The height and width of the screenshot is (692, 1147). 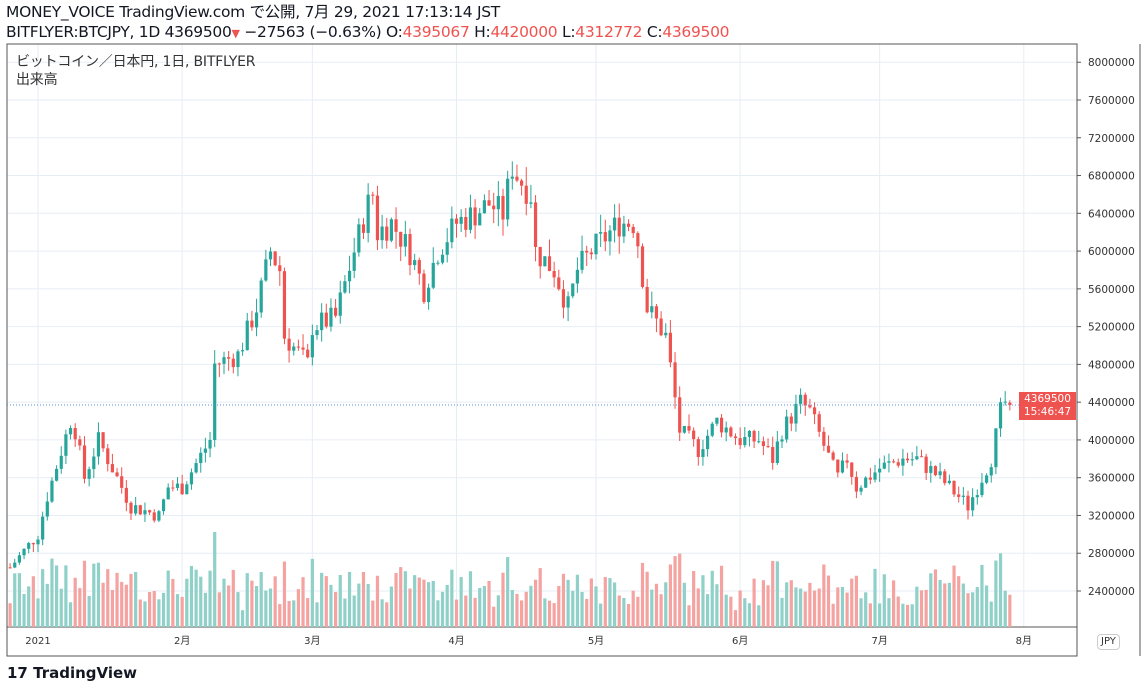 What do you see at coordinates (235, 33) in the screenshot?
I see `down-arrow-icon: ▼` at bounding box center [235, 33].